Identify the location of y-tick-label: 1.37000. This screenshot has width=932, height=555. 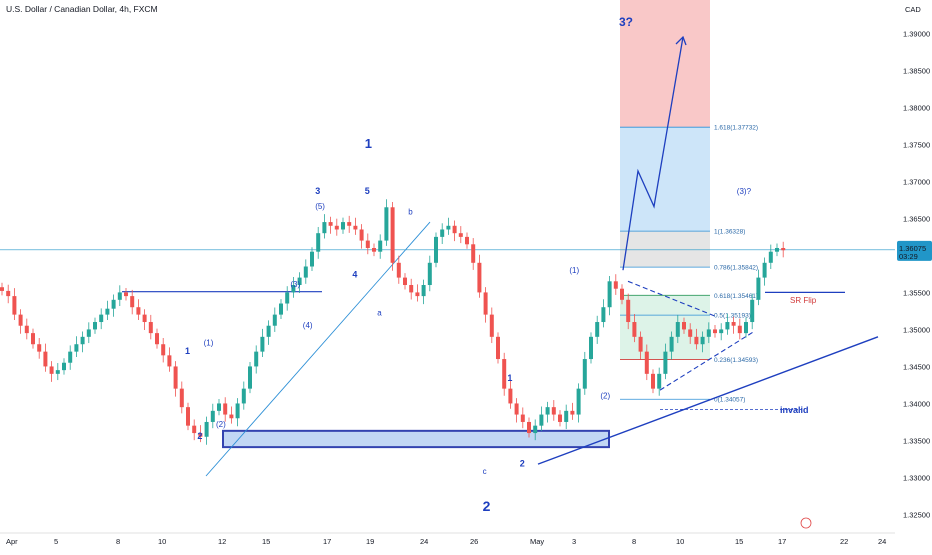
(916, 181).